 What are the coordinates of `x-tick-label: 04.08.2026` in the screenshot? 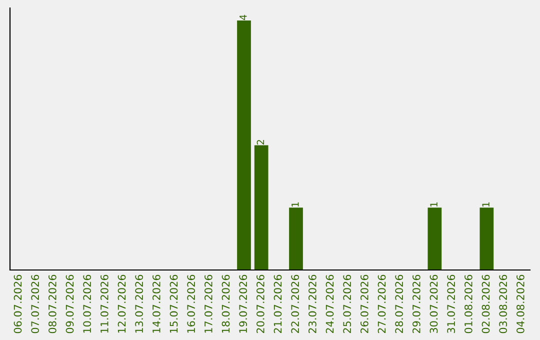 It's located at (520, 304).